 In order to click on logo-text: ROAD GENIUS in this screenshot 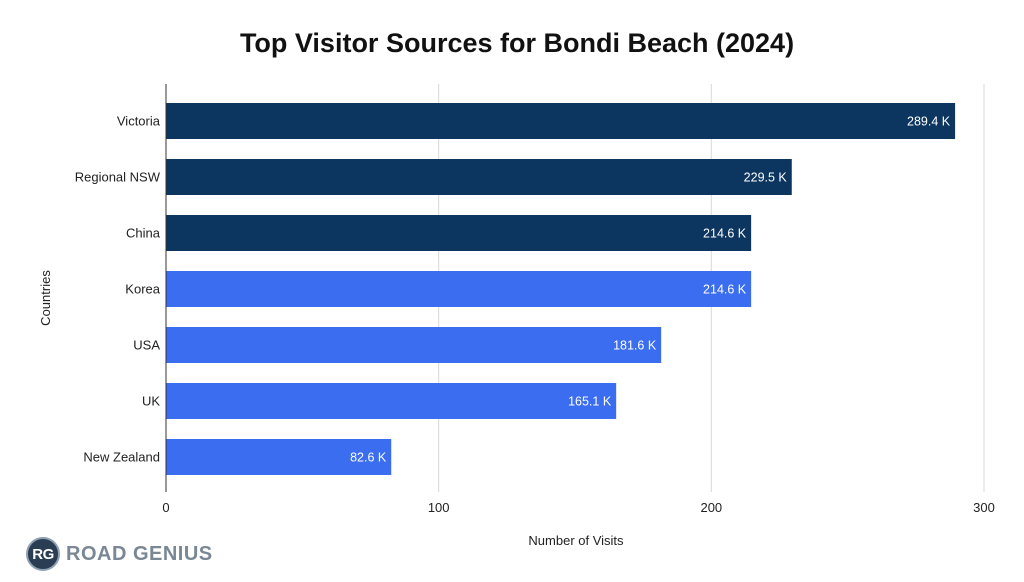, I will do `click(139, 553)`.